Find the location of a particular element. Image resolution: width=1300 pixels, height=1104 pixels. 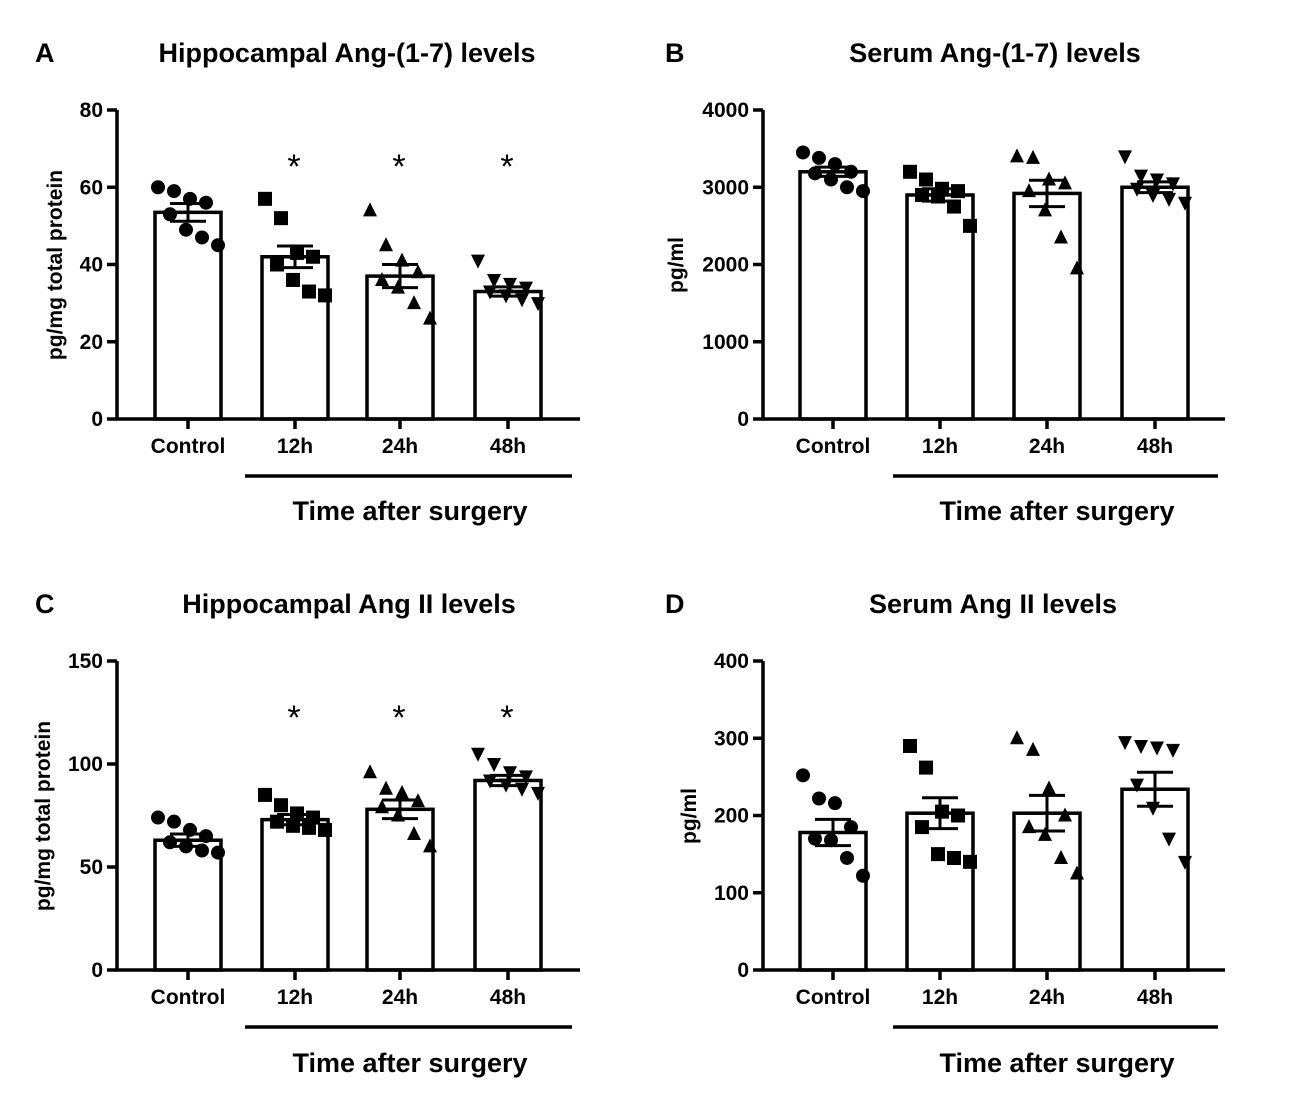

chart-title: Hippocampal Ang-(1-7) levels is located at coordinates (346, 53).